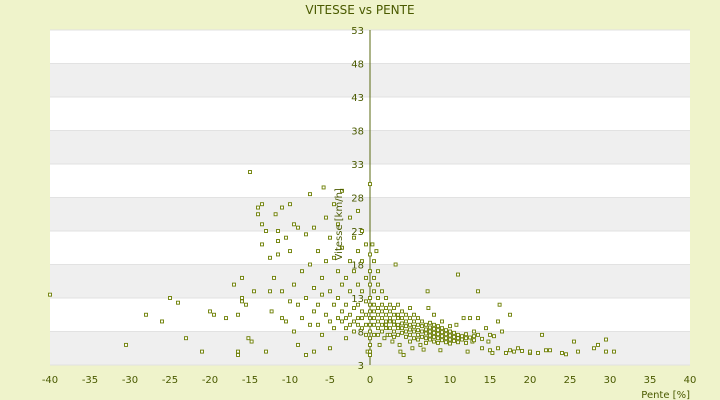 The width and height of the screenshot is (720, 400). I want to click on y-tick-label: 18, so click(357, 266).